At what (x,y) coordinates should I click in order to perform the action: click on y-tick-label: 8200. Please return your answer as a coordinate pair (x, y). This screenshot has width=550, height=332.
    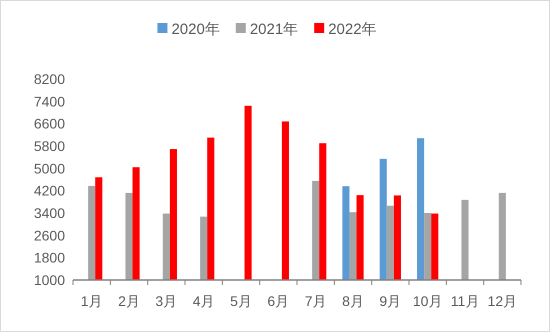
    Looking at the image, I should click on (50, 79).